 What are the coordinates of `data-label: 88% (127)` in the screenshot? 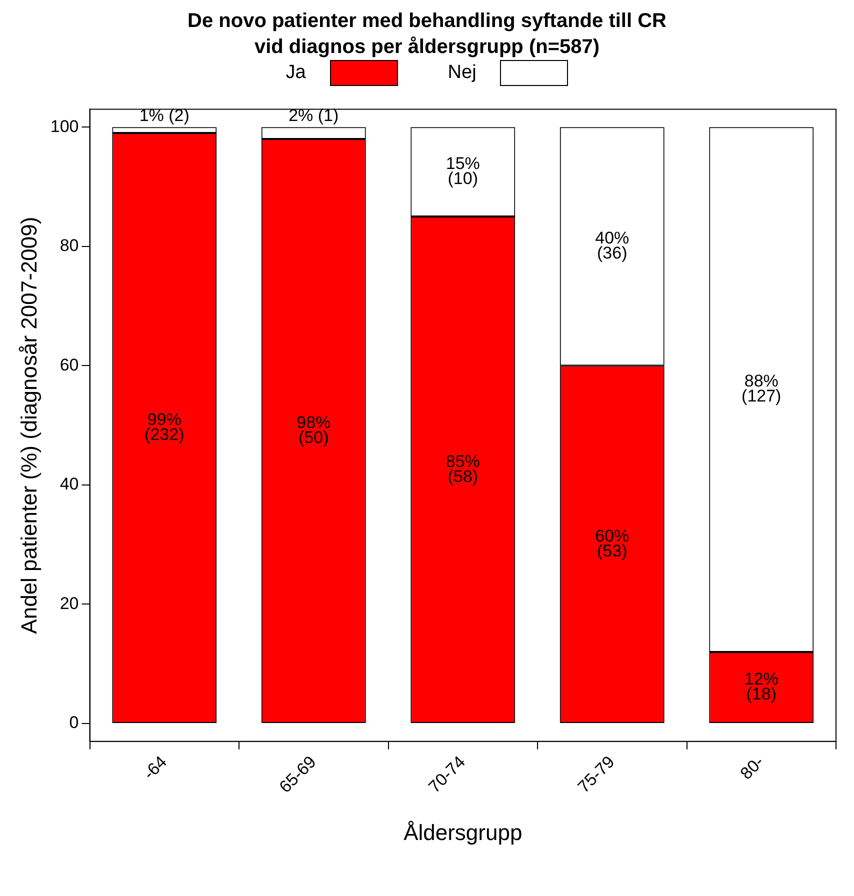 It's located at (762, 389).